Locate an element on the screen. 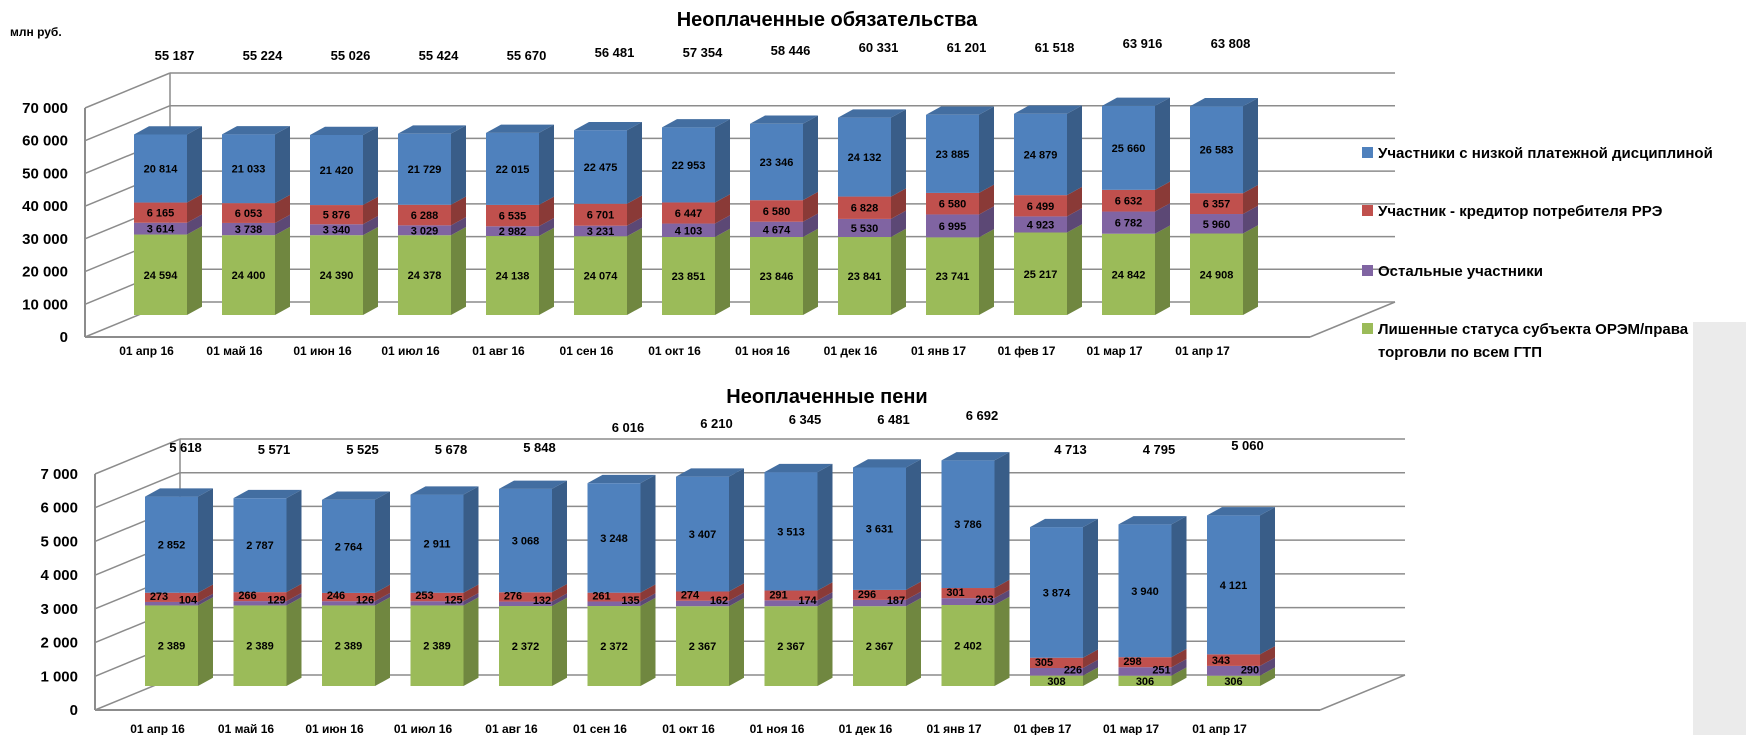 The image size is (1746, 735). bar-value-label: 5 960 is located at coordinates (1217, 225).